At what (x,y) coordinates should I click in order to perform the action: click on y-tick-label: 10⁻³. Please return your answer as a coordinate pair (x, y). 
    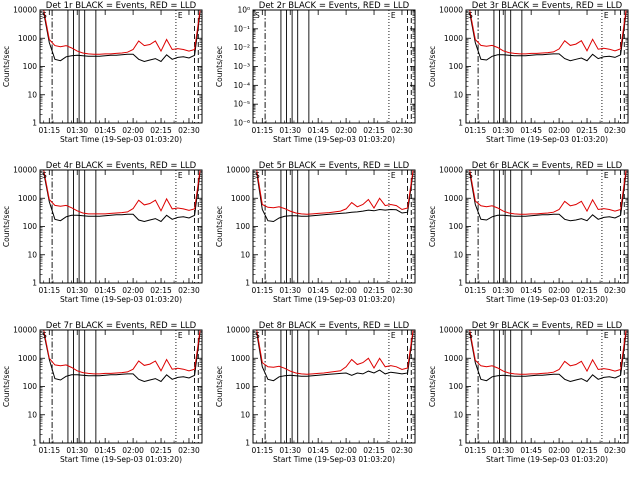
    Looking at the image, I should click on (241, 66).